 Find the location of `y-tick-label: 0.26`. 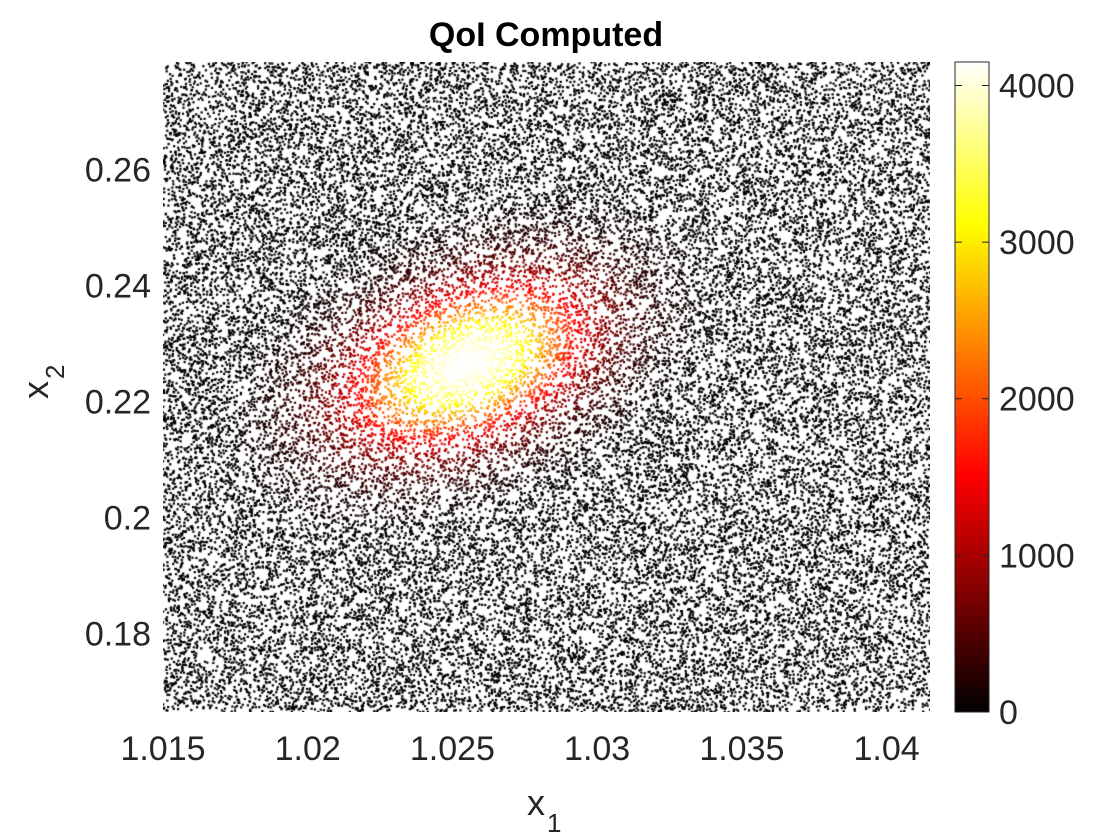

y-tick-label: 0.26 is located at coordinates (118, 170).